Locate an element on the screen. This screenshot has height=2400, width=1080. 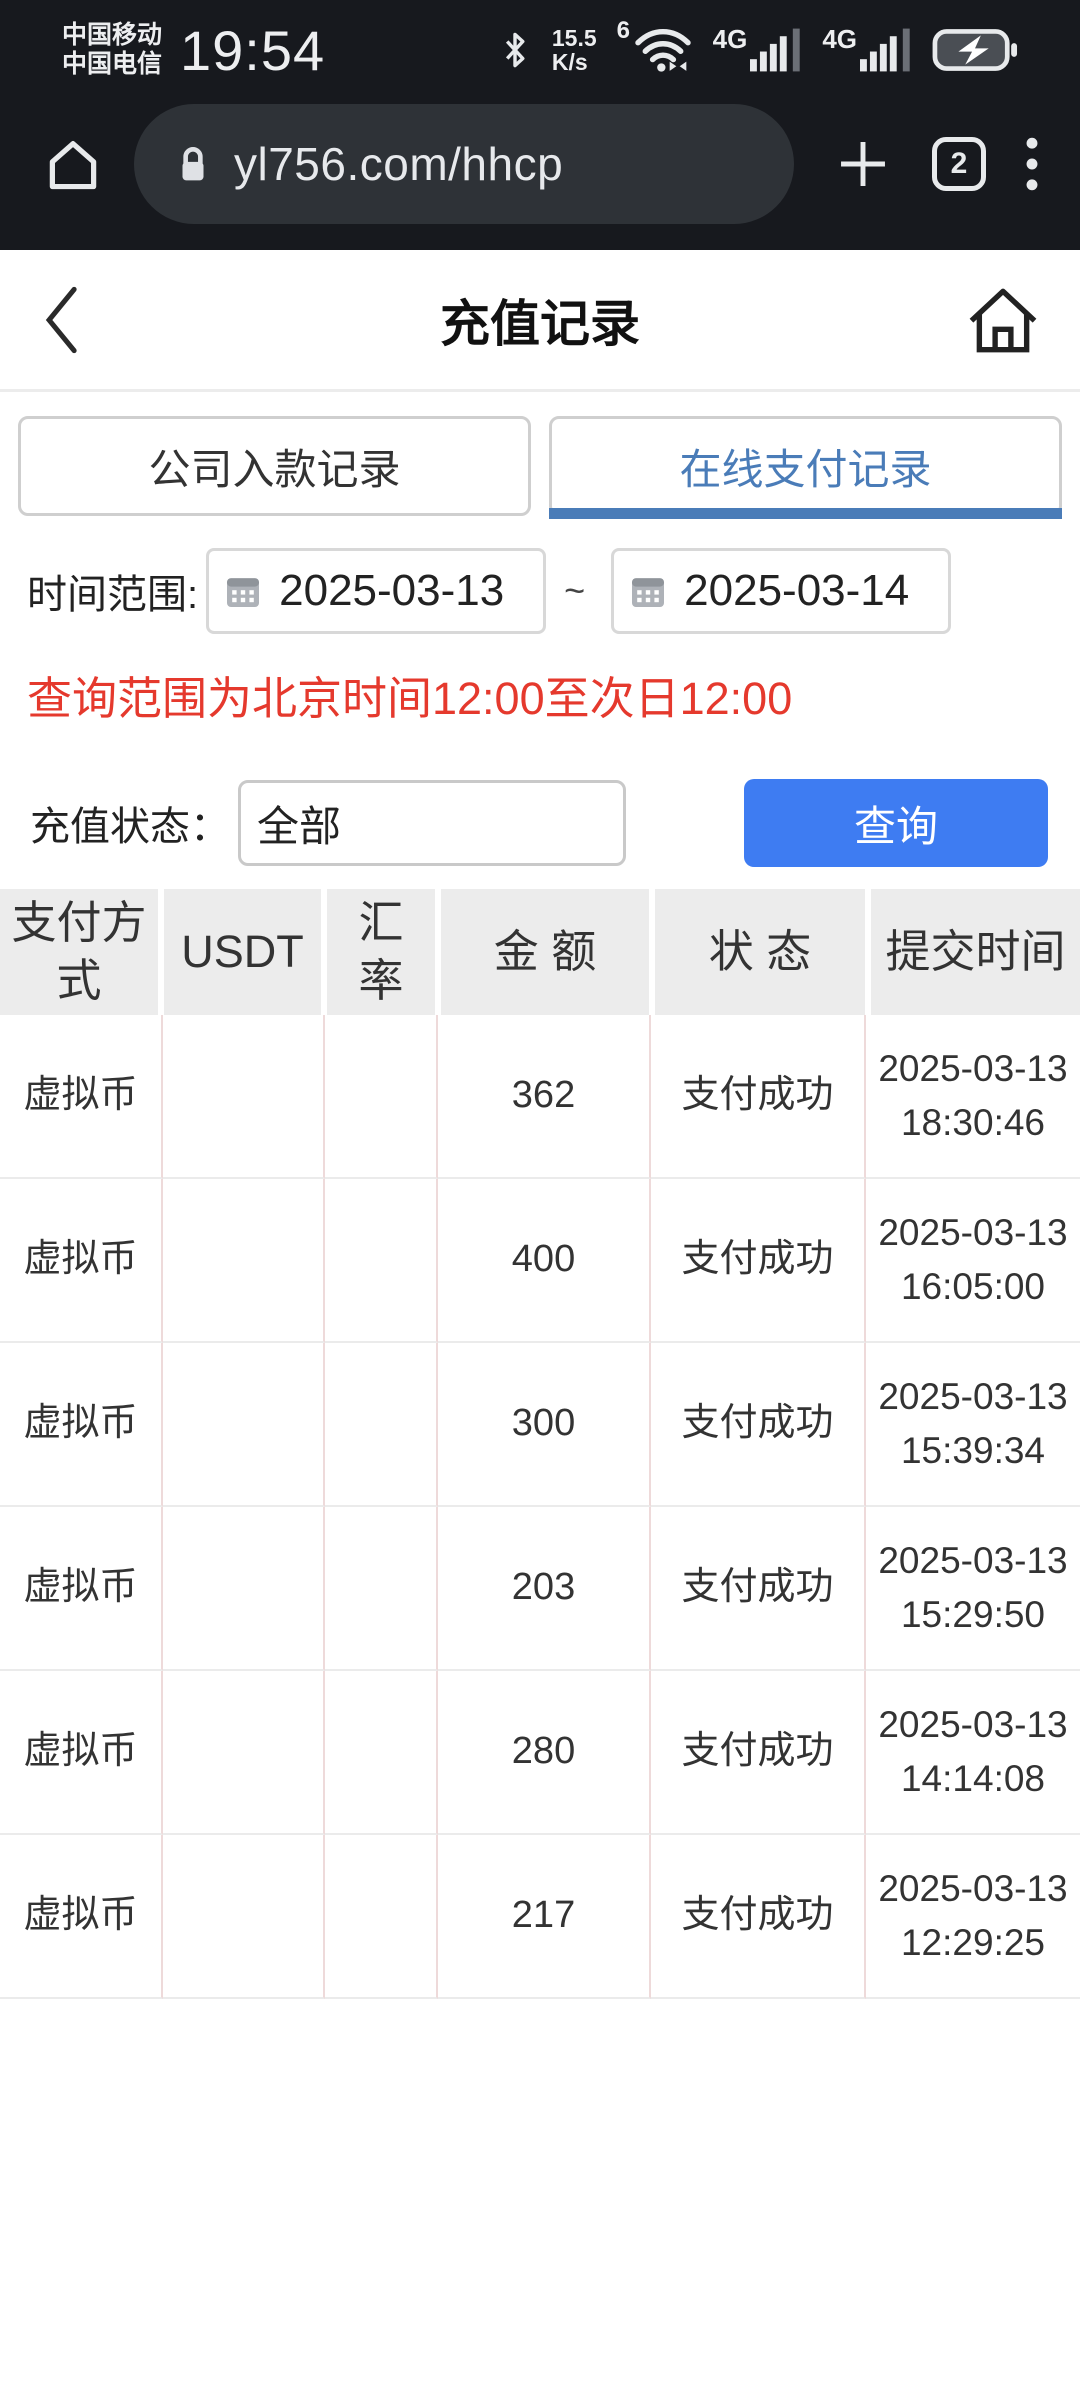
table-row: 虚拟币 280 支付成功 2025-03-13 14:14:08 is located at coordinates (540, 1753).